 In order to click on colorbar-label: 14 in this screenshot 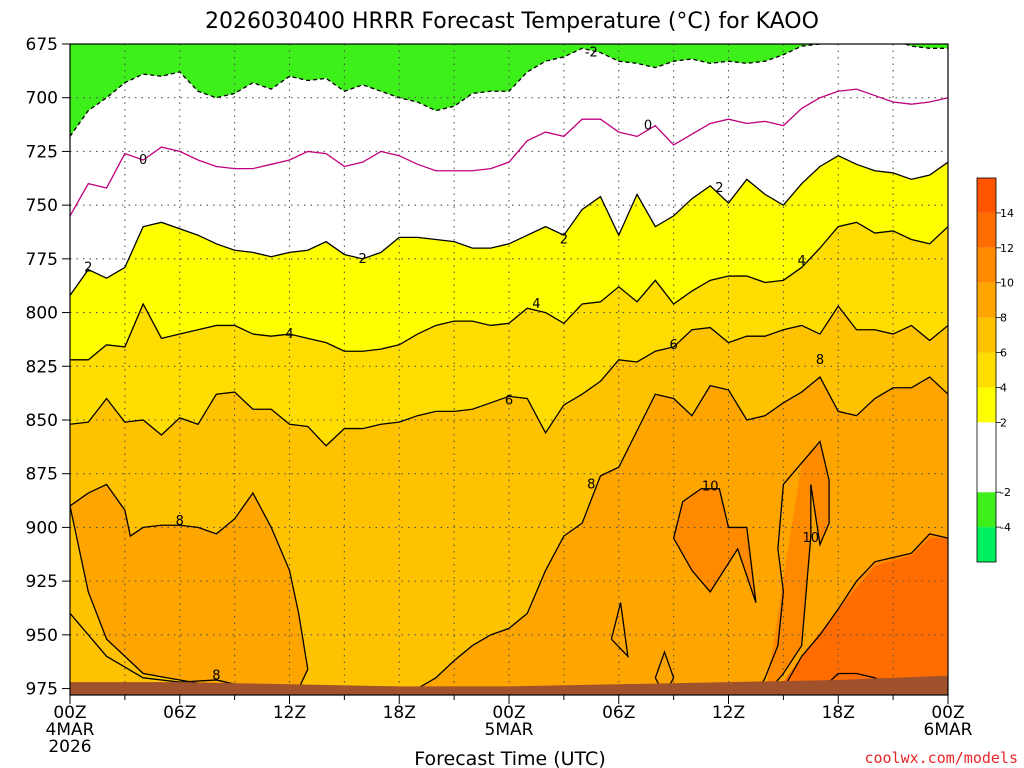, I will do `click(1007, 213)`.